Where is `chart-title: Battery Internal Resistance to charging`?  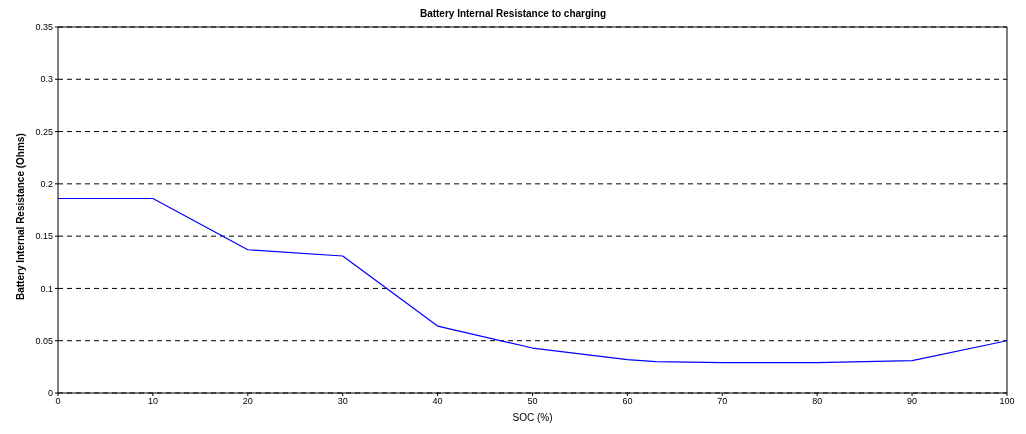
chart-title: Battery Internal Resistance to charging is located at coordinates (513, 14).